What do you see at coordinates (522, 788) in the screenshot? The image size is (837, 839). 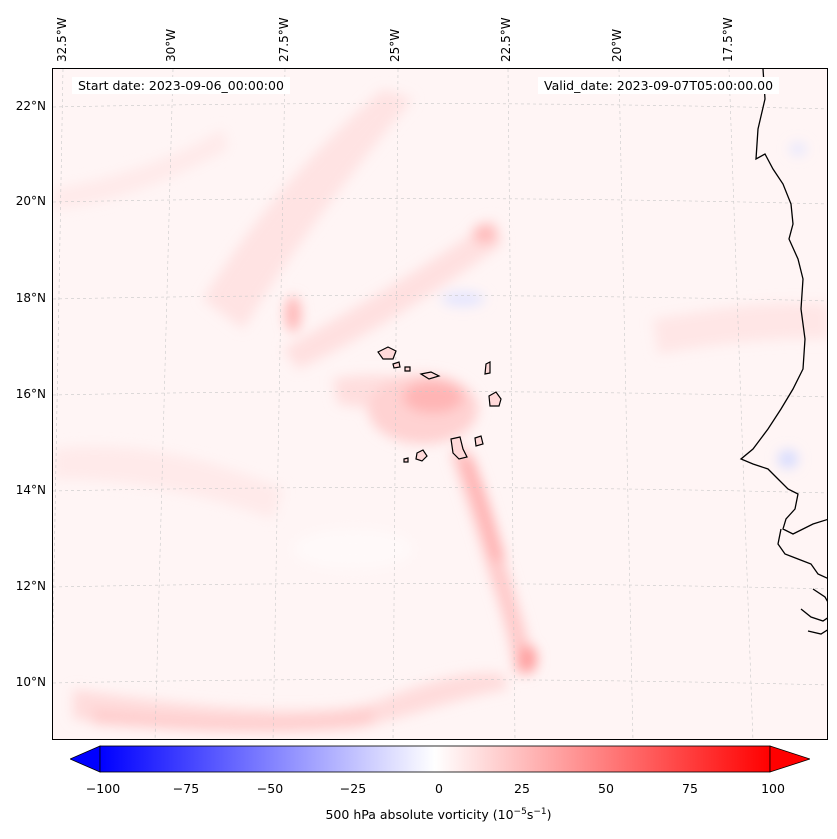 I see `colorbar-tick: 25` at bounding box center [522, 788].